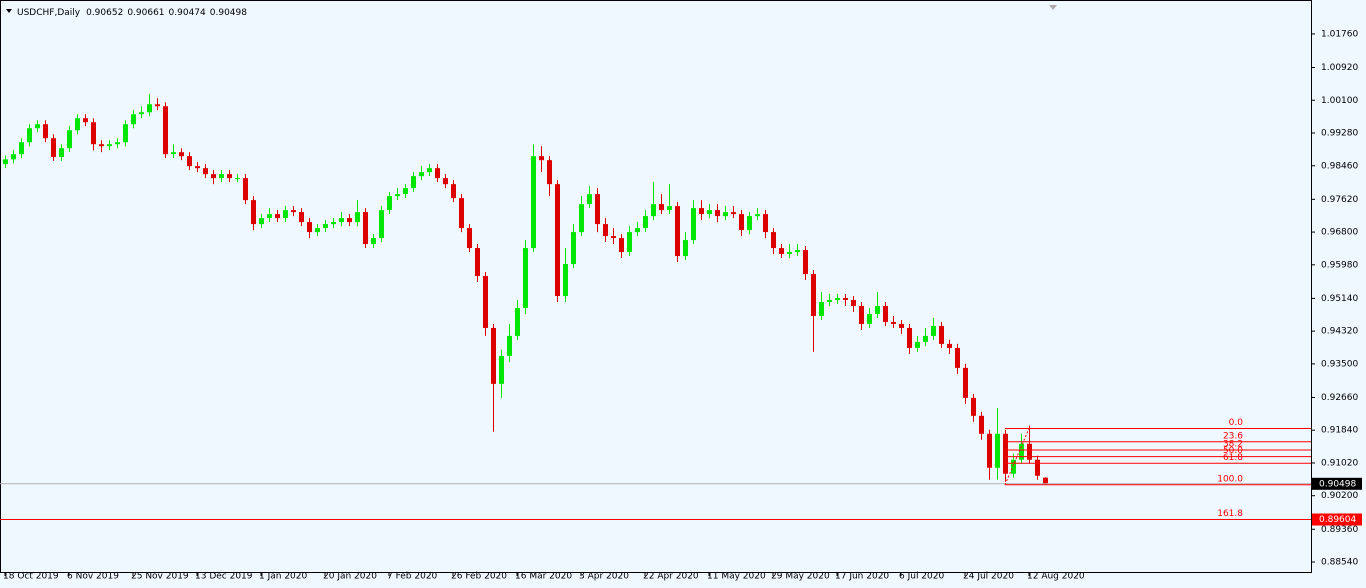 This screenshot has width=1366, height=588. I want to click on y-tick-label: 1.00100, so click(1339, 101).